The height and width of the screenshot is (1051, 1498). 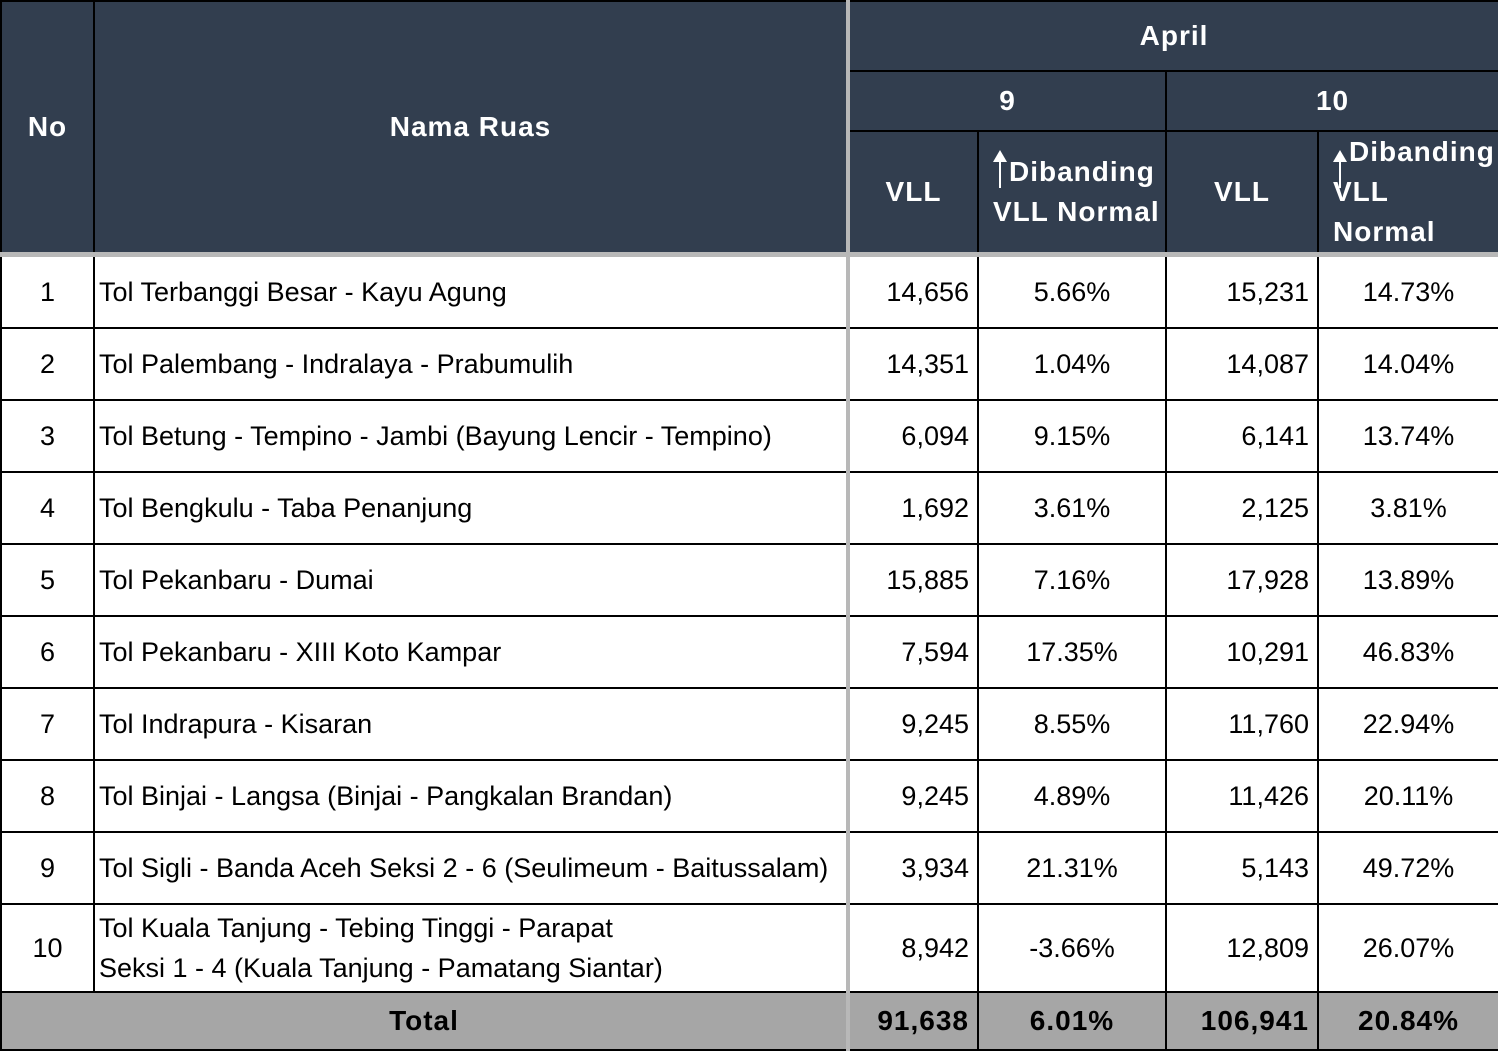 What do you see at coordinates (1242, 291) in the screenshot?
I see `row-vll-10: 15,231` at bounding box center [1242, 291].